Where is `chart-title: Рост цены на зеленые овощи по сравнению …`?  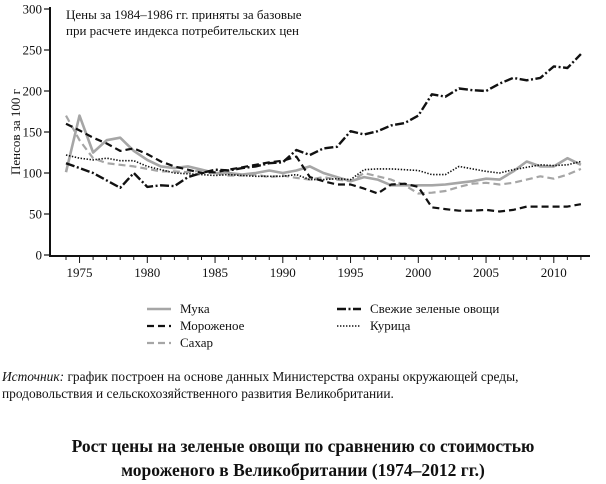 chart-title: Рост цены на зеленые овощи по сравнению … is located at coordinates (303, 458).